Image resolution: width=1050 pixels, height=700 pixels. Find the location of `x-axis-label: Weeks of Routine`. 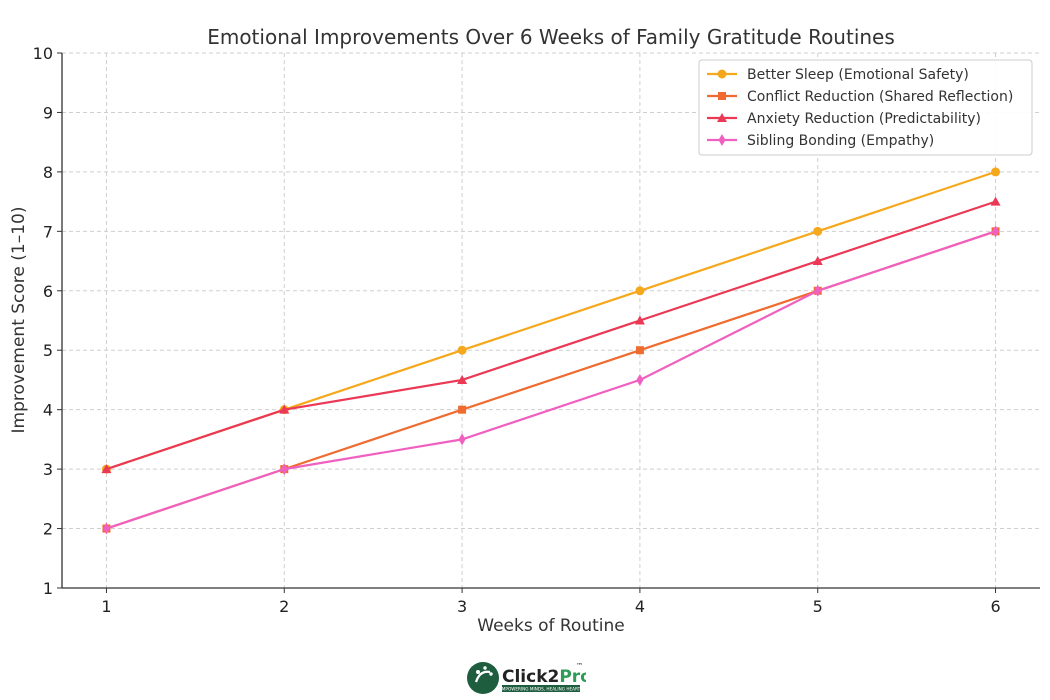

x-axis-label: Weeks of Routine is located at coordinates (550, 626).